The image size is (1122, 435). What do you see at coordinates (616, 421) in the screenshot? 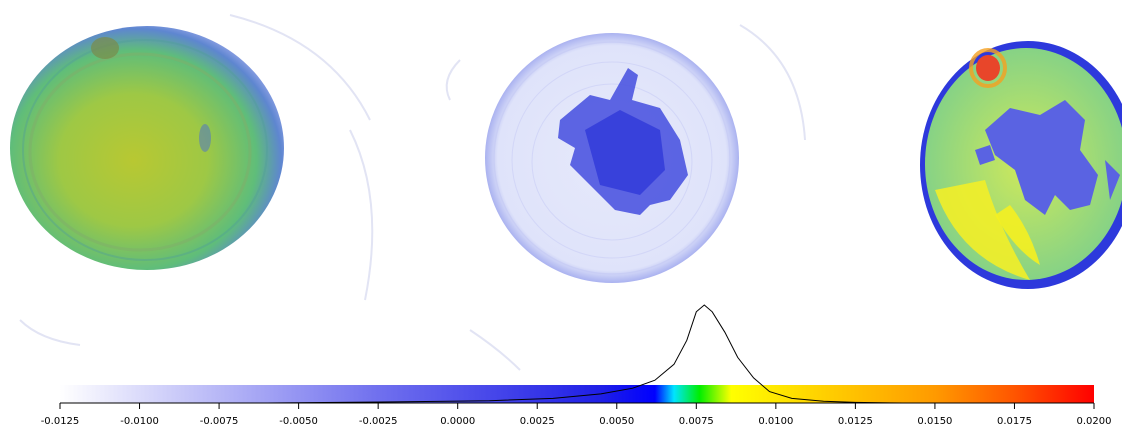
I see `colorbar-tick-label: 0.0050` at bounding box center [616, 421].